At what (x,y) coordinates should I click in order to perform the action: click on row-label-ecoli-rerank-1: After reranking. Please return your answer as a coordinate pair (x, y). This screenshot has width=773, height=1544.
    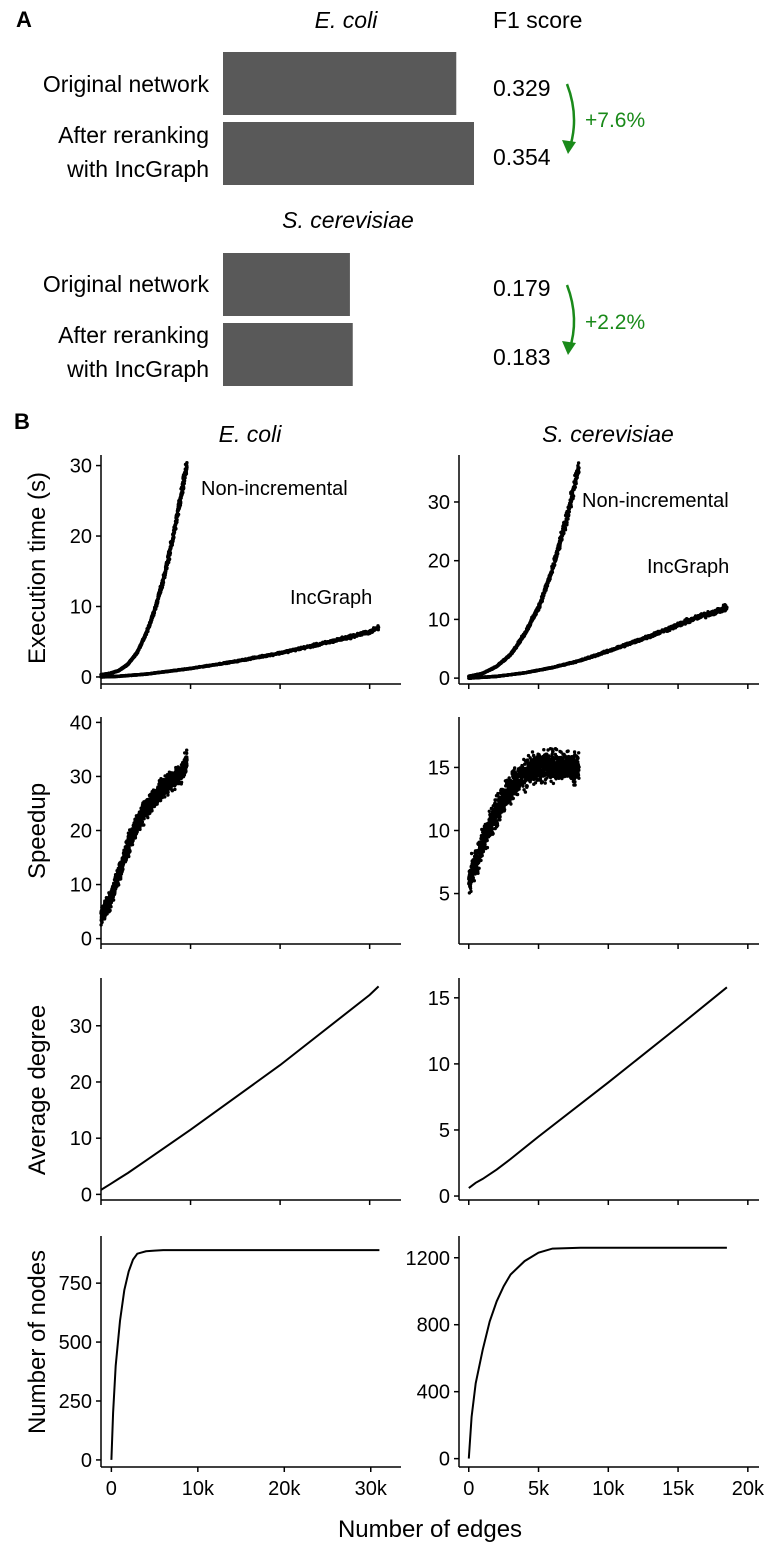
    Looking at the image, I should click on (133, 135).